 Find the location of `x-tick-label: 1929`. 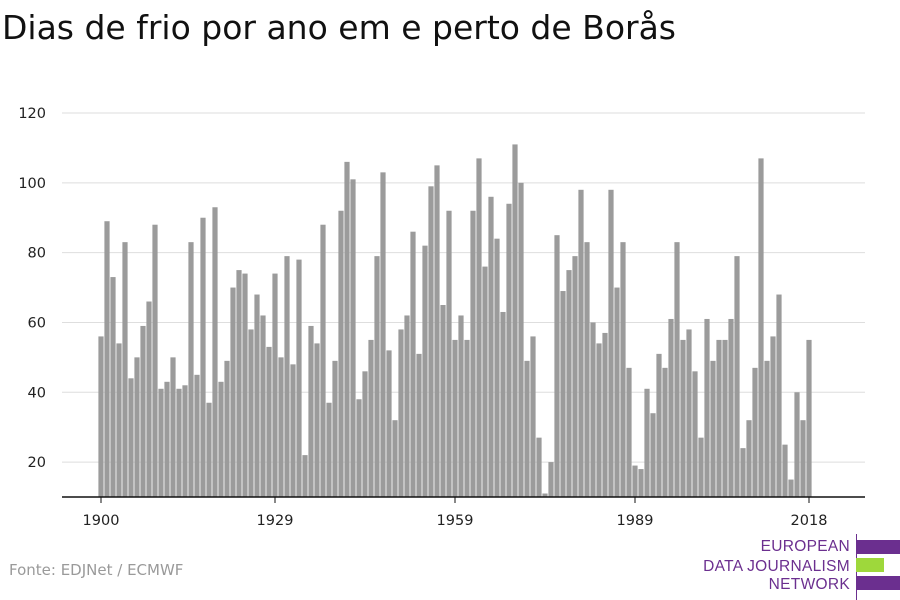

x-tick-label: 1929 is located at coordinates (275, 521).